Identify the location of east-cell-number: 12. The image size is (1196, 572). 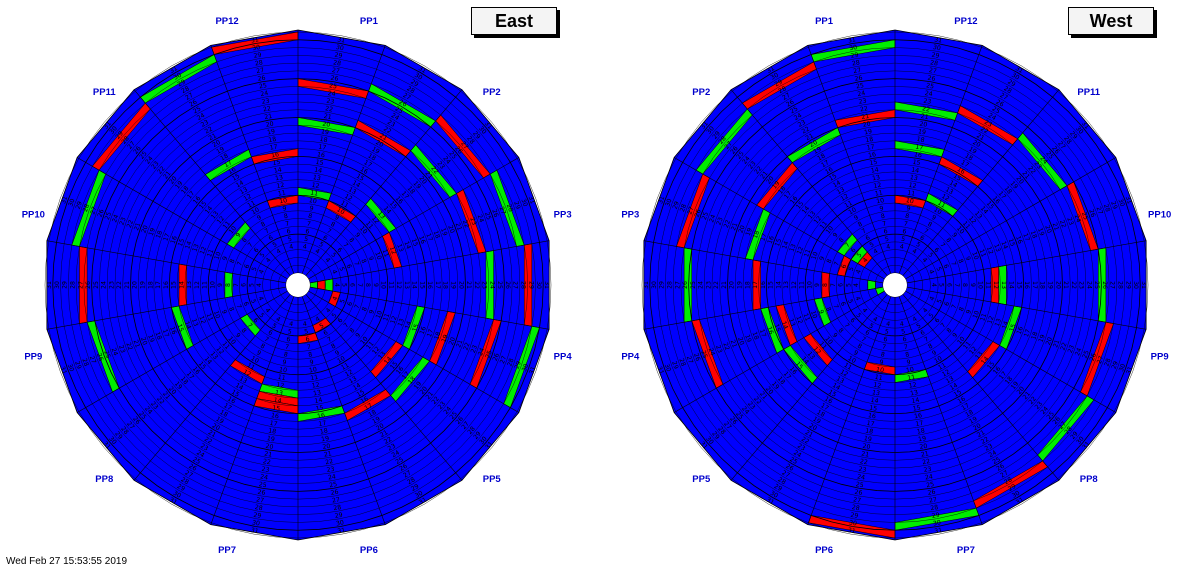
(392, 251).